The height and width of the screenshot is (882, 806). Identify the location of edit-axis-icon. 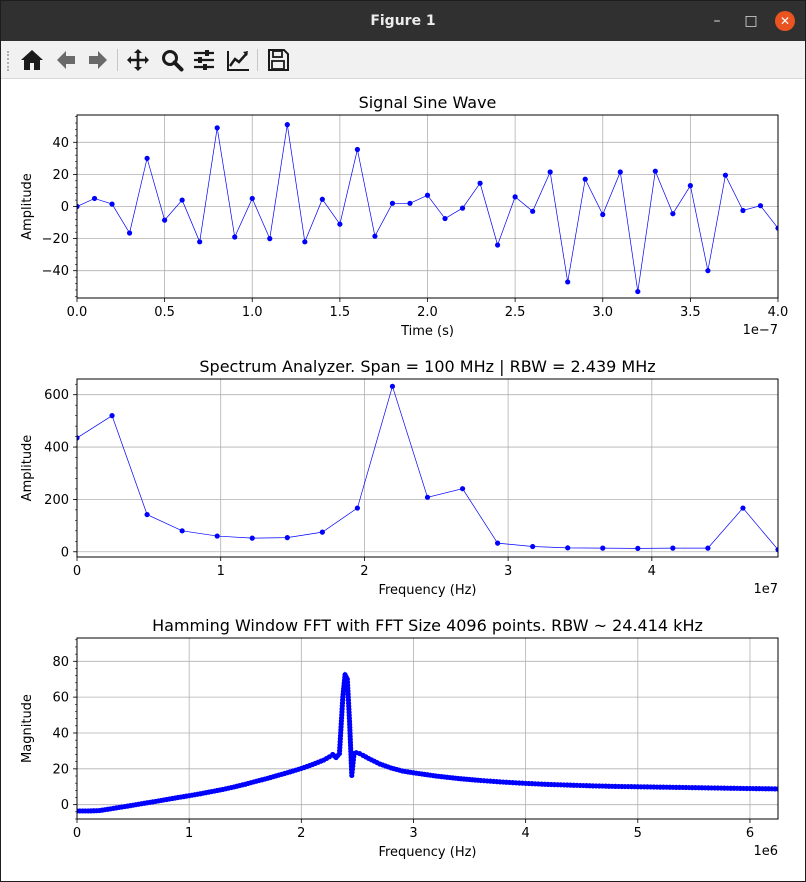
(238, 60).